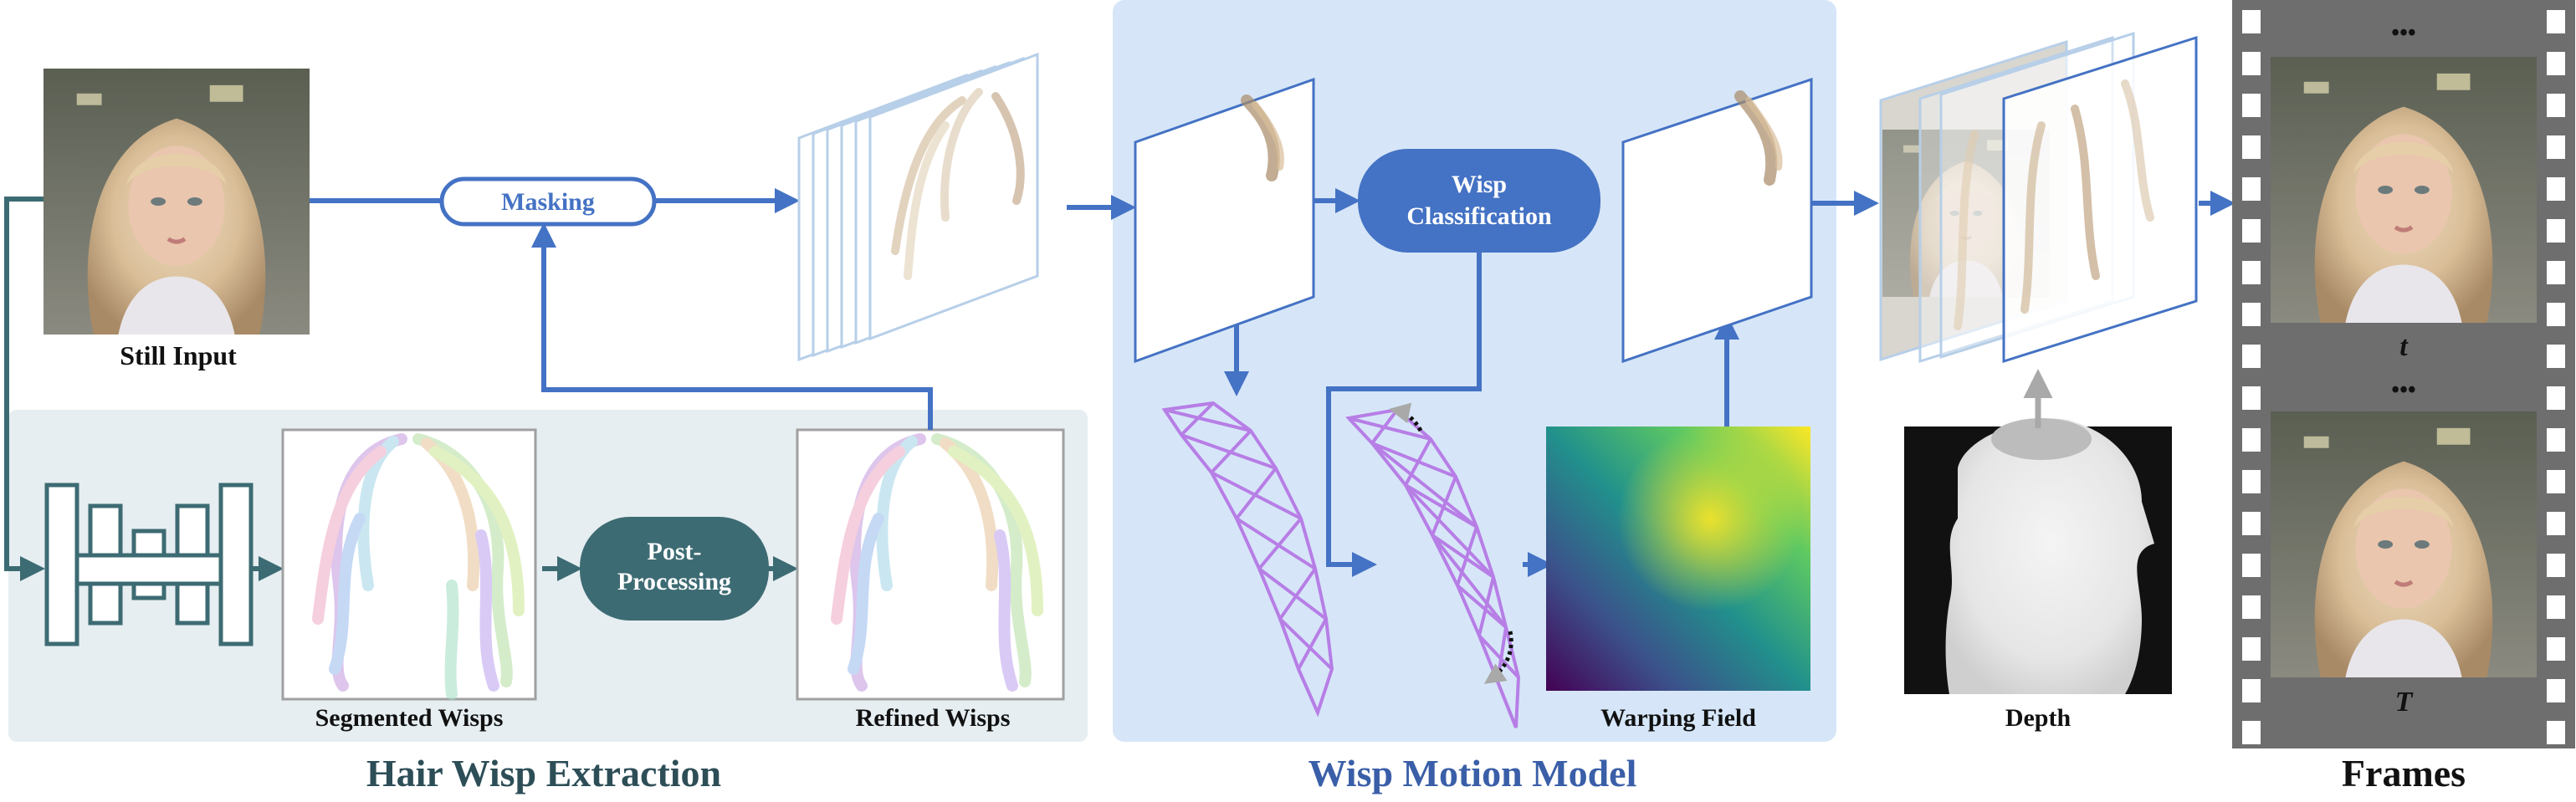  Describe the element at coordinates (931, 564) in the screenshot. I see `refined-wisps-image` at that location.